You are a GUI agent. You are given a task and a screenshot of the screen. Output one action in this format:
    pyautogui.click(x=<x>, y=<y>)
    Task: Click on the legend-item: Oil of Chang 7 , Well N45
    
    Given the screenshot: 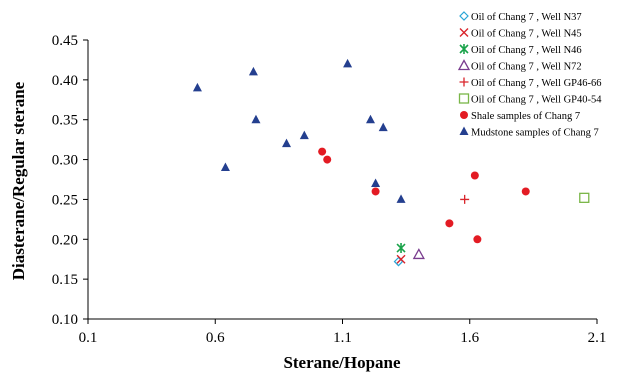 What is the action you would take?
    pyautogui.click(x=520, y=34)
    